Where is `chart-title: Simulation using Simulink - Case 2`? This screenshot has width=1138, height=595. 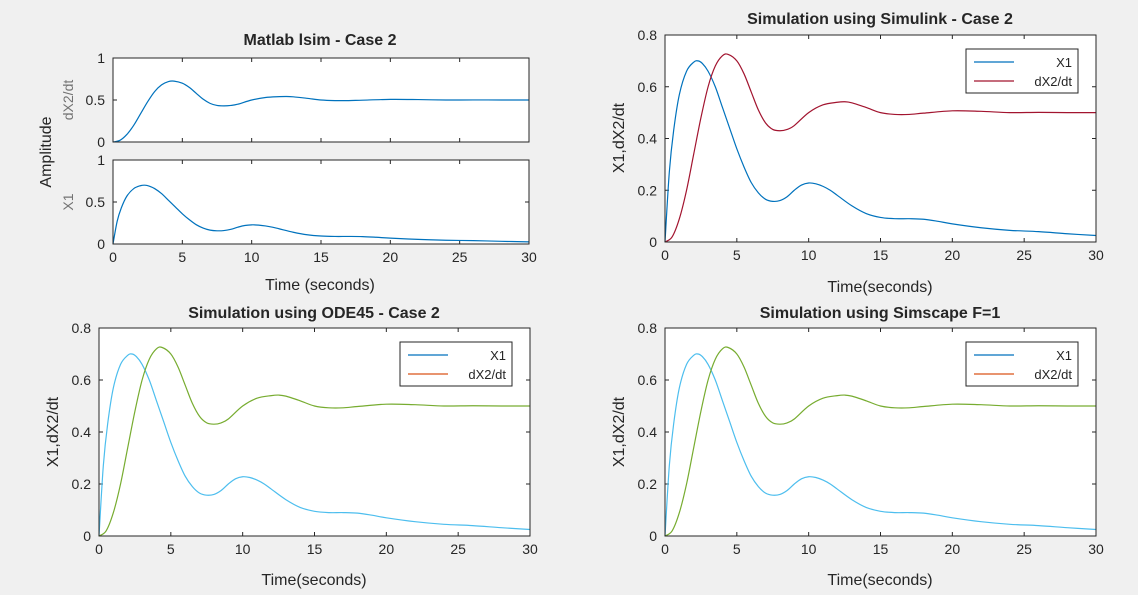
chart-title: Simulation using Simulink - Case 2 is located at coordinates (880, 19).